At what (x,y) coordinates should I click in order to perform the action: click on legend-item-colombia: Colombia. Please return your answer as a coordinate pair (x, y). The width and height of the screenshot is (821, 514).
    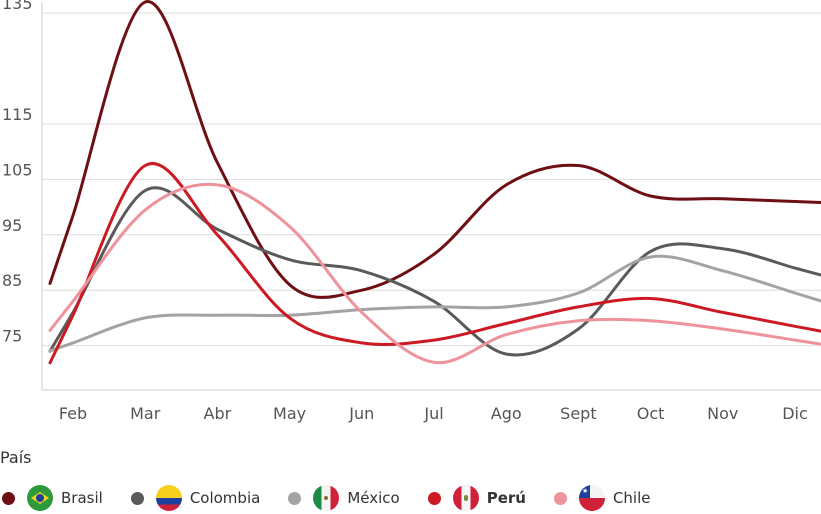
    Looking at the image, I should click on (195, 498).